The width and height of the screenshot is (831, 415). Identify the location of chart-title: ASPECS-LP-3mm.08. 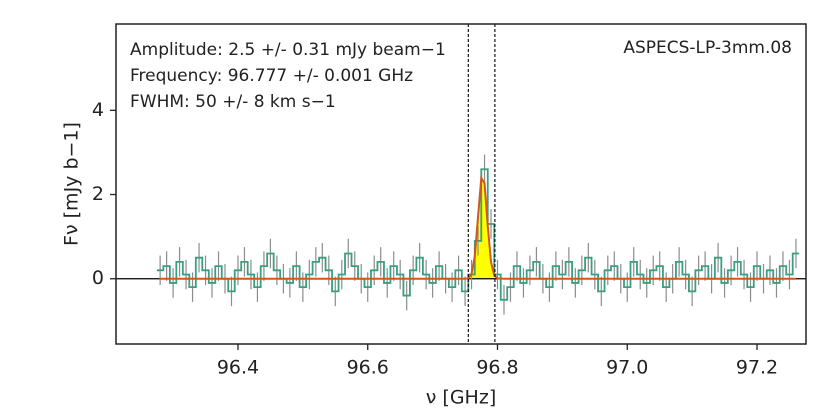
(707, 48).